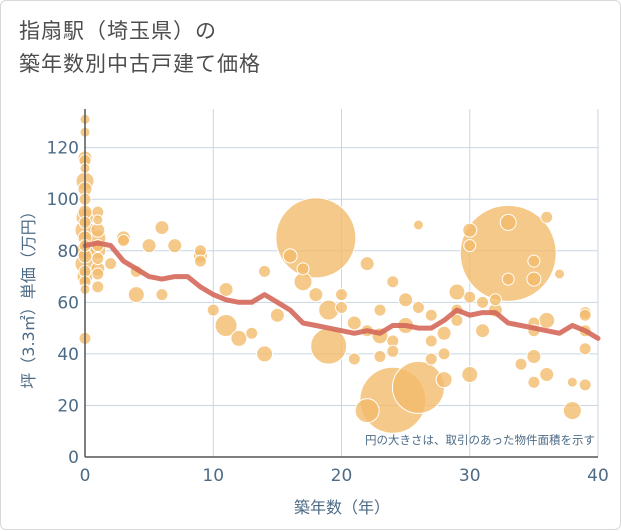 The width and height of the screenshot is (621, 531). I want to click on chart-title-line-2: 築年数別中古戸建て価格, so click(140, 64).